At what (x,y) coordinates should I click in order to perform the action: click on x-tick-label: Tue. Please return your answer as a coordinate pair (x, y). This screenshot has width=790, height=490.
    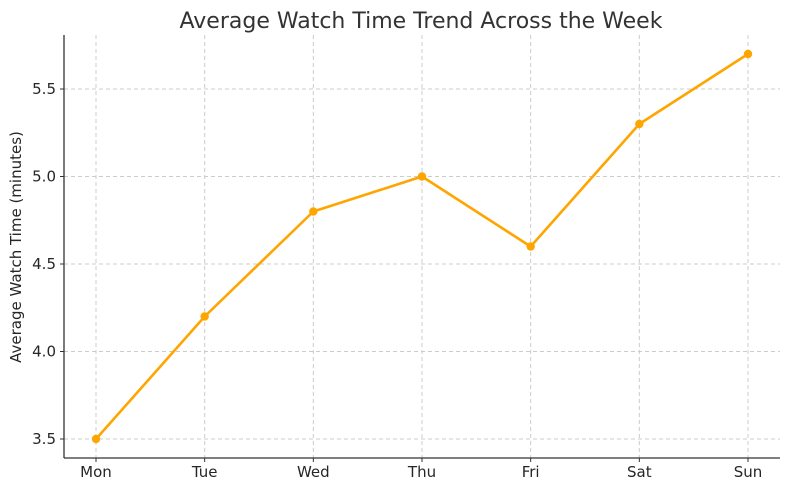
    Looking at the image, I should click on (204, 472).